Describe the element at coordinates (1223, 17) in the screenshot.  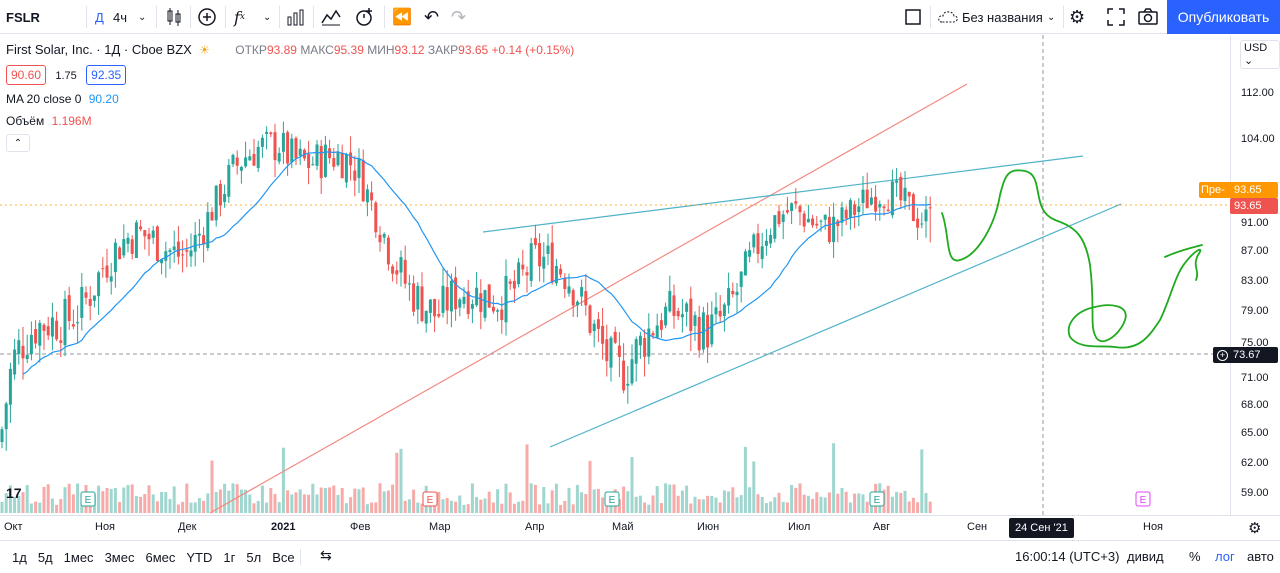
I see `publish-button: Опубликовать` at that location.